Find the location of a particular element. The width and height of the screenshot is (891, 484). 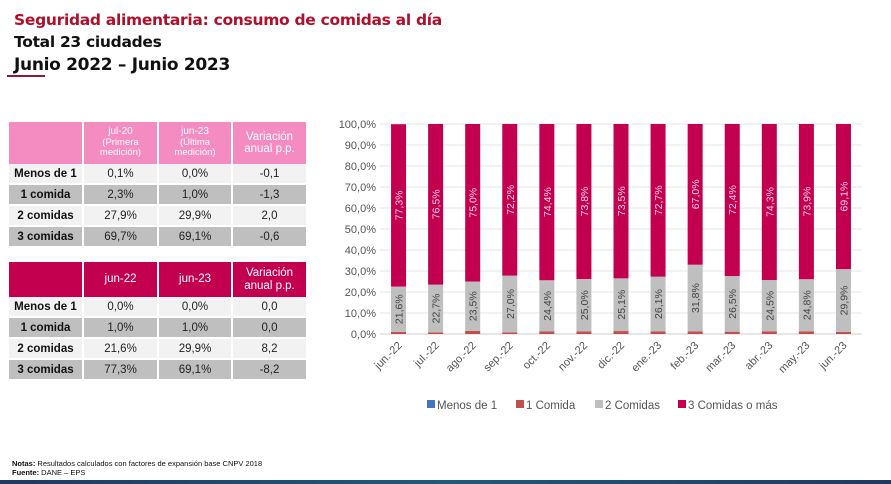

header-sub: (Última medición) is located at coordinates (195, 147).